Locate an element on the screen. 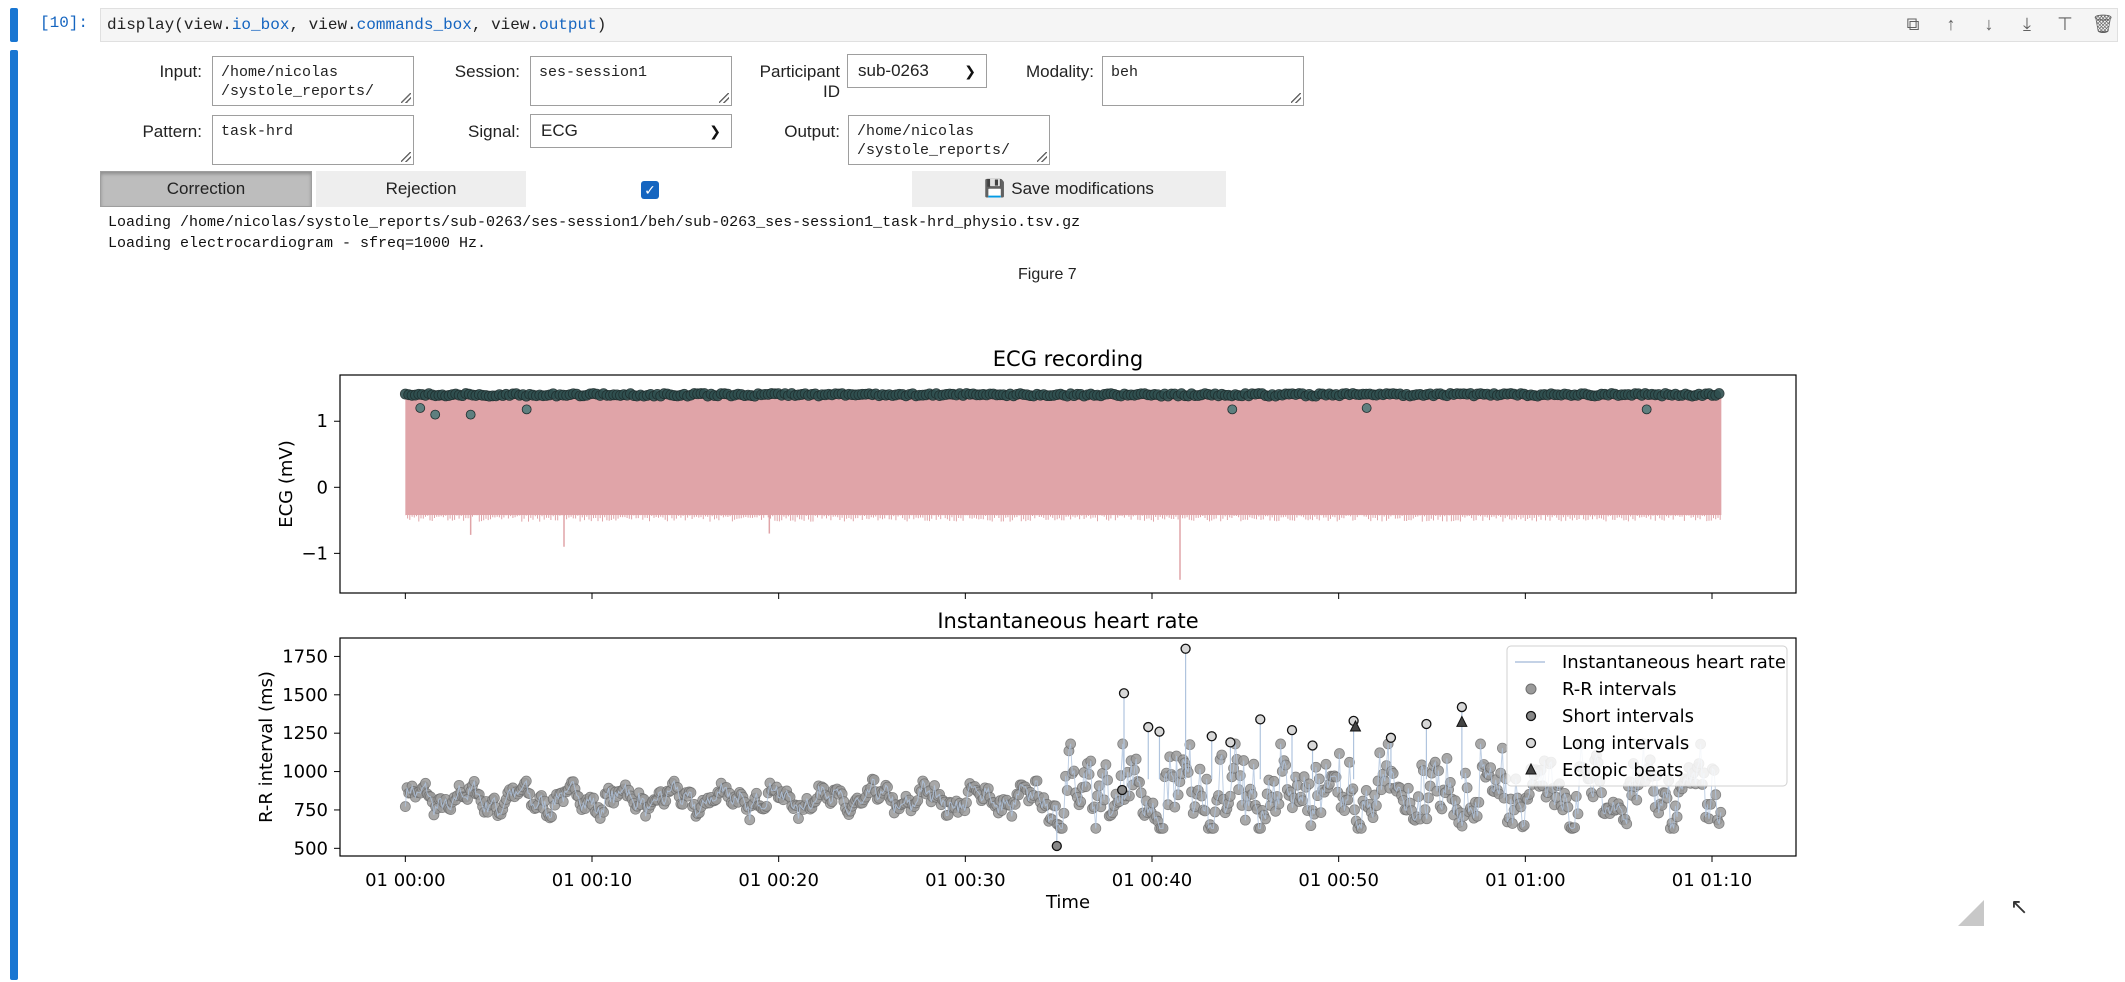 This screenshot has height=982, width=2125. insert-above-icon: ⊤ is located at coordinates (2065, 23).